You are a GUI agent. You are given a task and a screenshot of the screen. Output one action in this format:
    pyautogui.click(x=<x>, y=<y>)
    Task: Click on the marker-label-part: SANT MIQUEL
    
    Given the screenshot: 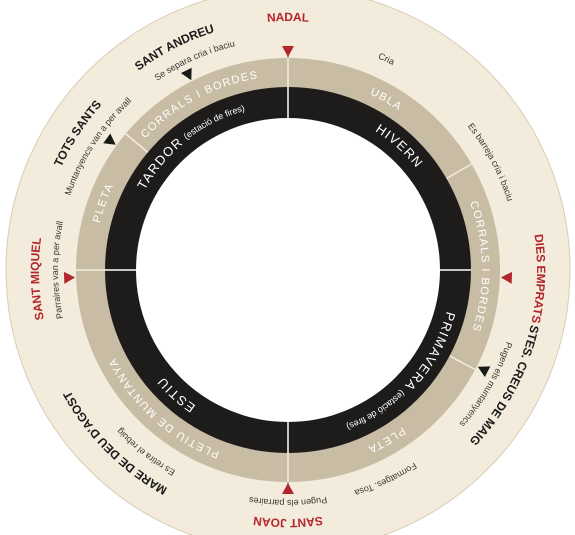 What is the action you would take?
    pyautogui.click(x=37, y=279)
    